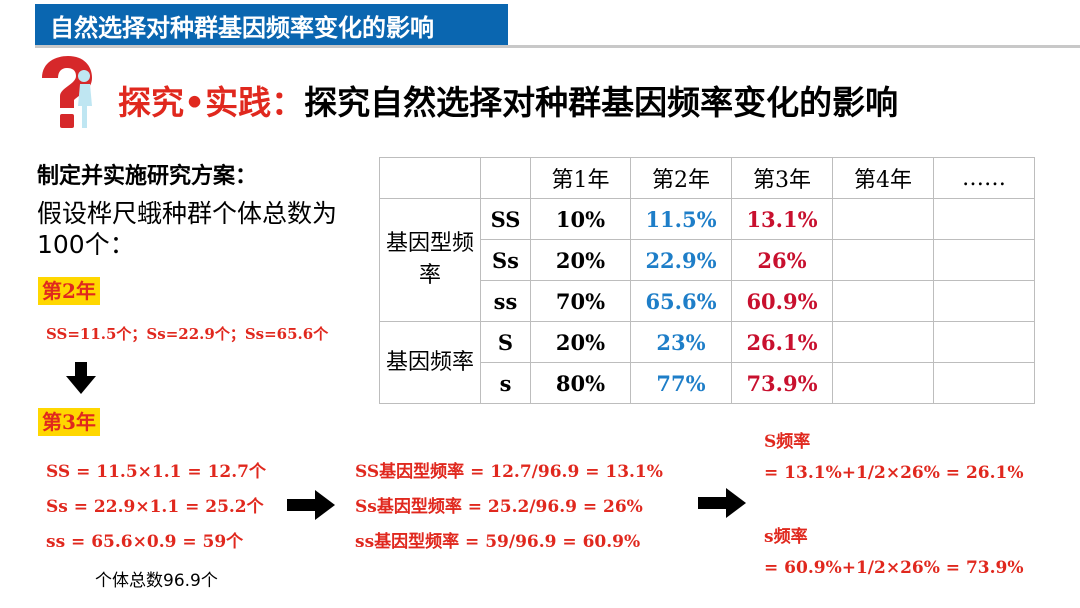  What do you see at coordinates (601, 102) in the screenshot?
I see `heading-text: 探究自然选择对种群基因频率变化的影响` at bounding box center [601, 102].